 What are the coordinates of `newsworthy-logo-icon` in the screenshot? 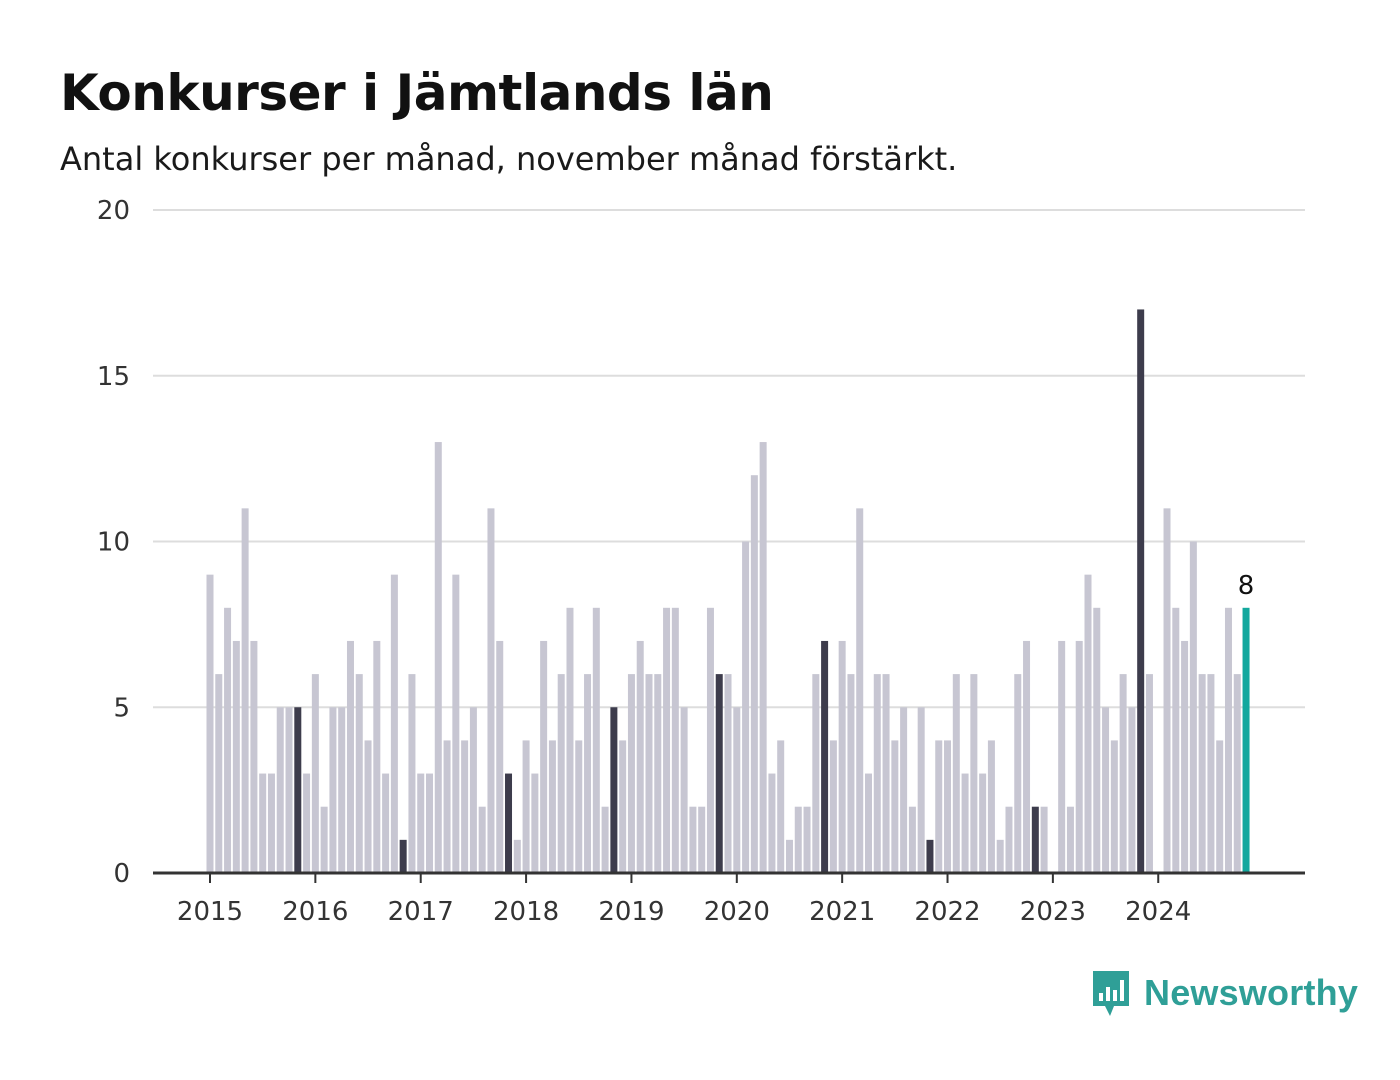 It's located at (1111, 993).